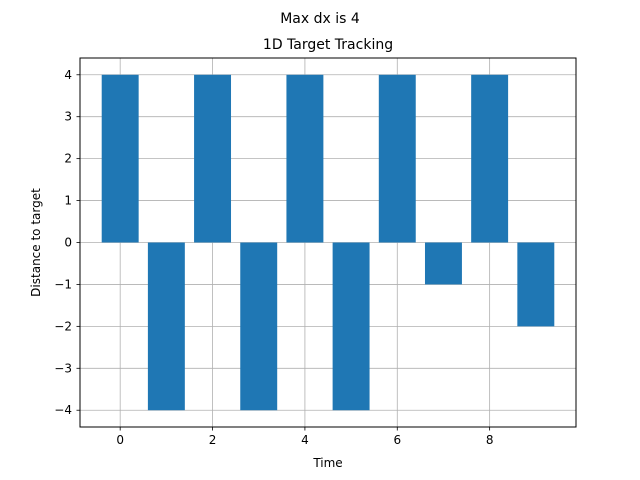  Describe the element at coordinates (68, 243) in the screenshot. I see `y-tick-label: 0` at that location.